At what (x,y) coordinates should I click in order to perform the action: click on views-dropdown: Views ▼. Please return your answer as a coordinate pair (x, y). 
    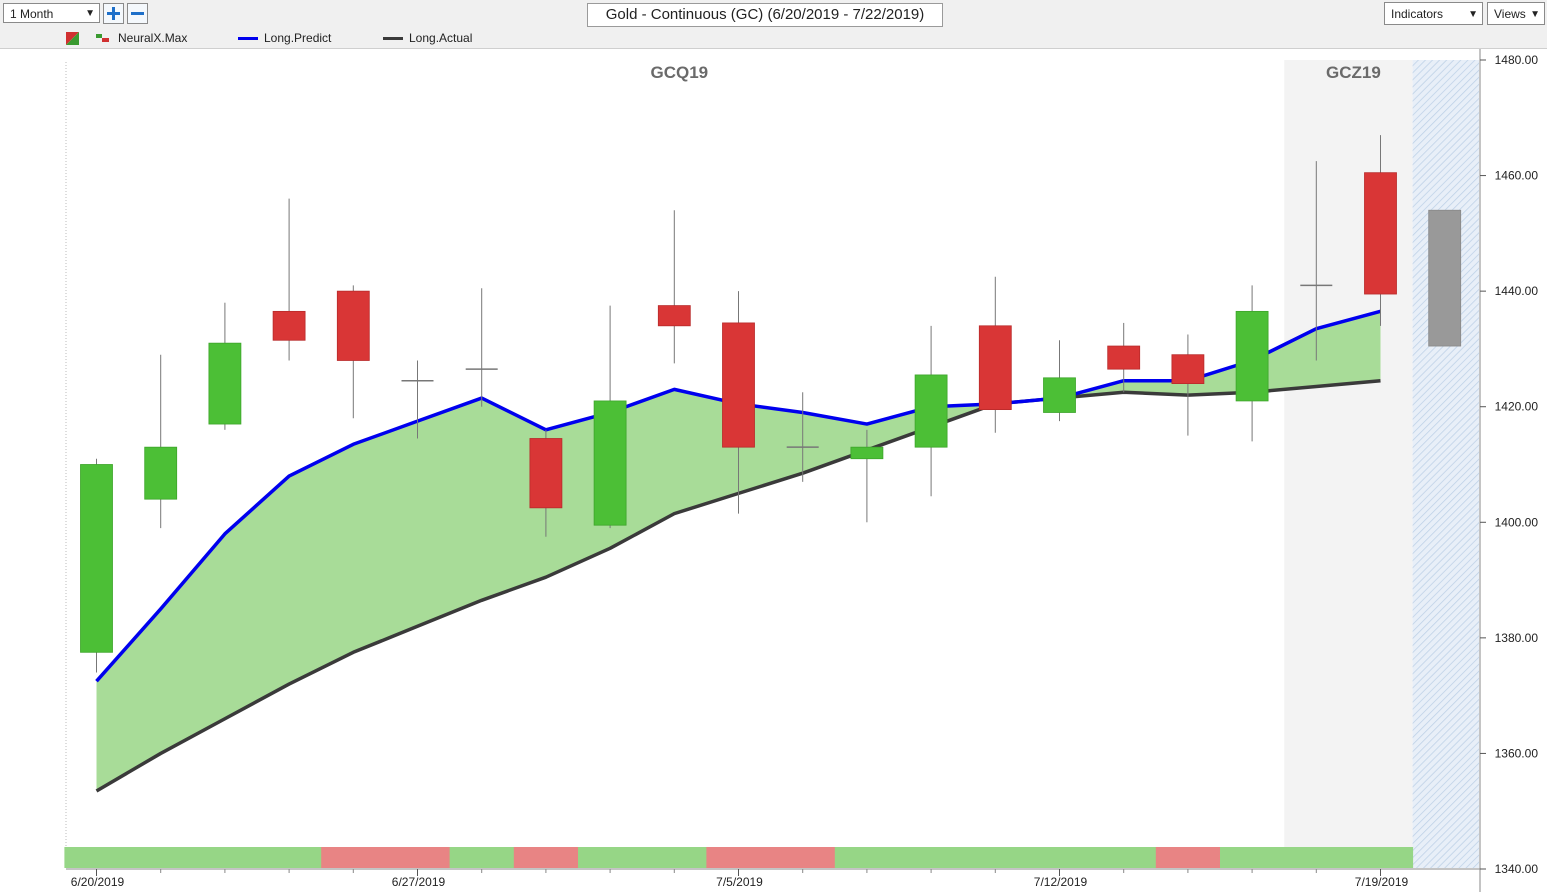
    Looking at the image, I should click on (1516, 13).